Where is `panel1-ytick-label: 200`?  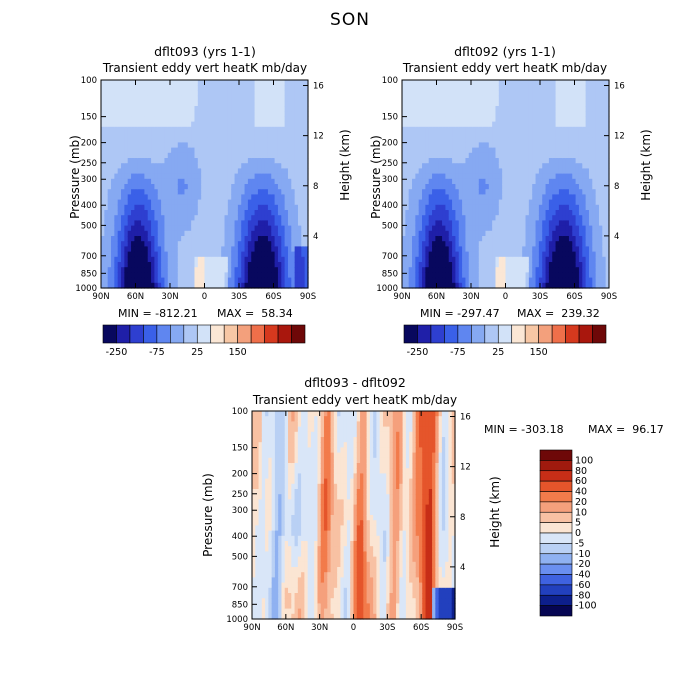
panel1-ytick-label: 200 is located at coordinates (89, 144).